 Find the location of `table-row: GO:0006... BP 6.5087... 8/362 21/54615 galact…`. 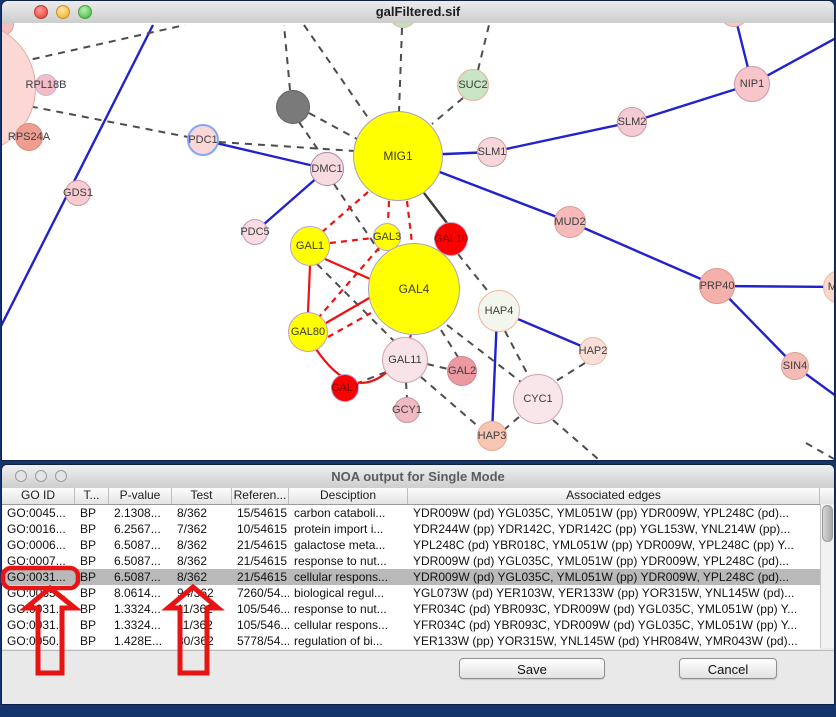

table-row: GO:0006... BP 6.5087... 8/362 21/54615 galact… is located at coordinates (411, 545).